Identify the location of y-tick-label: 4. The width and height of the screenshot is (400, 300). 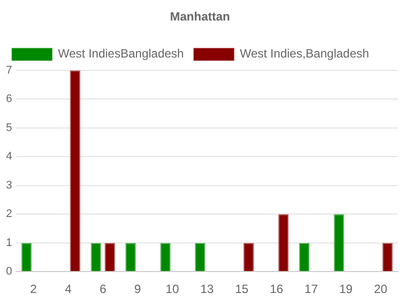
(9, 156).